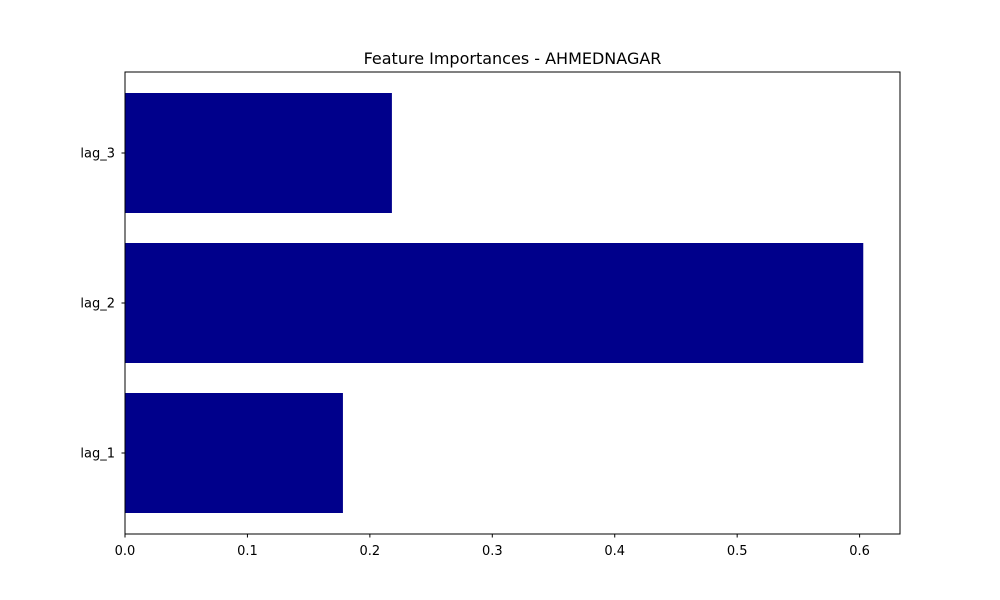 Image resolution: width=1000 pixels, height=600 pixels. What do you see at coordinates (97, 454) in the screenshot?
I see `y-tick-label: lag_1` at bounding box center [97, 454].